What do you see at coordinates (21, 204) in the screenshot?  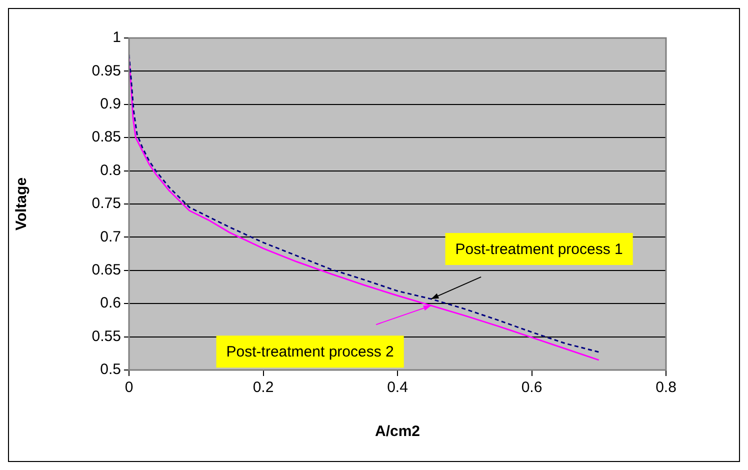 I see `y-axis-title: Voltage` at bounding box center [21, 204].